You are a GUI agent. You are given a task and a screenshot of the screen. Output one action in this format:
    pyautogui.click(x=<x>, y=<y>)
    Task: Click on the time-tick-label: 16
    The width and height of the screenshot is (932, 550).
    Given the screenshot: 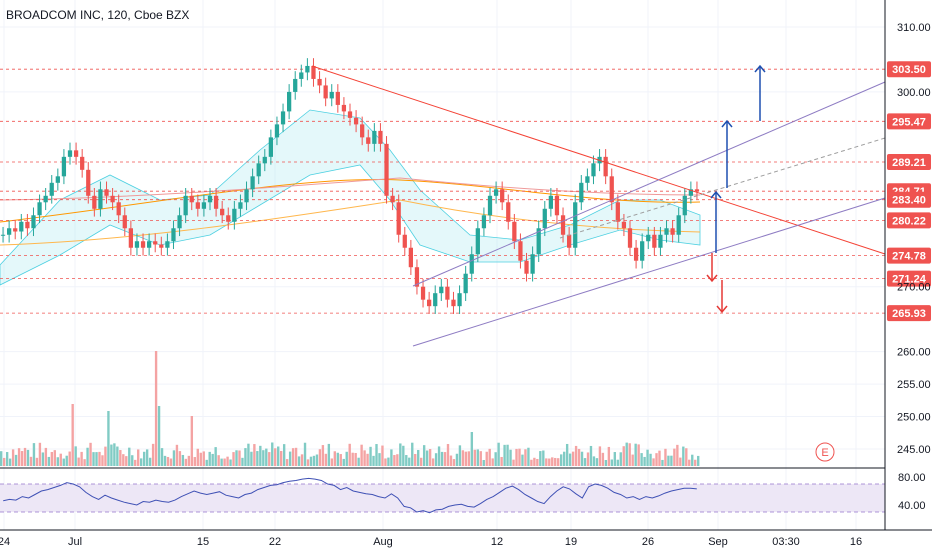 What is the action you would take?
    pyautogui.click(x=856, y=542)
    